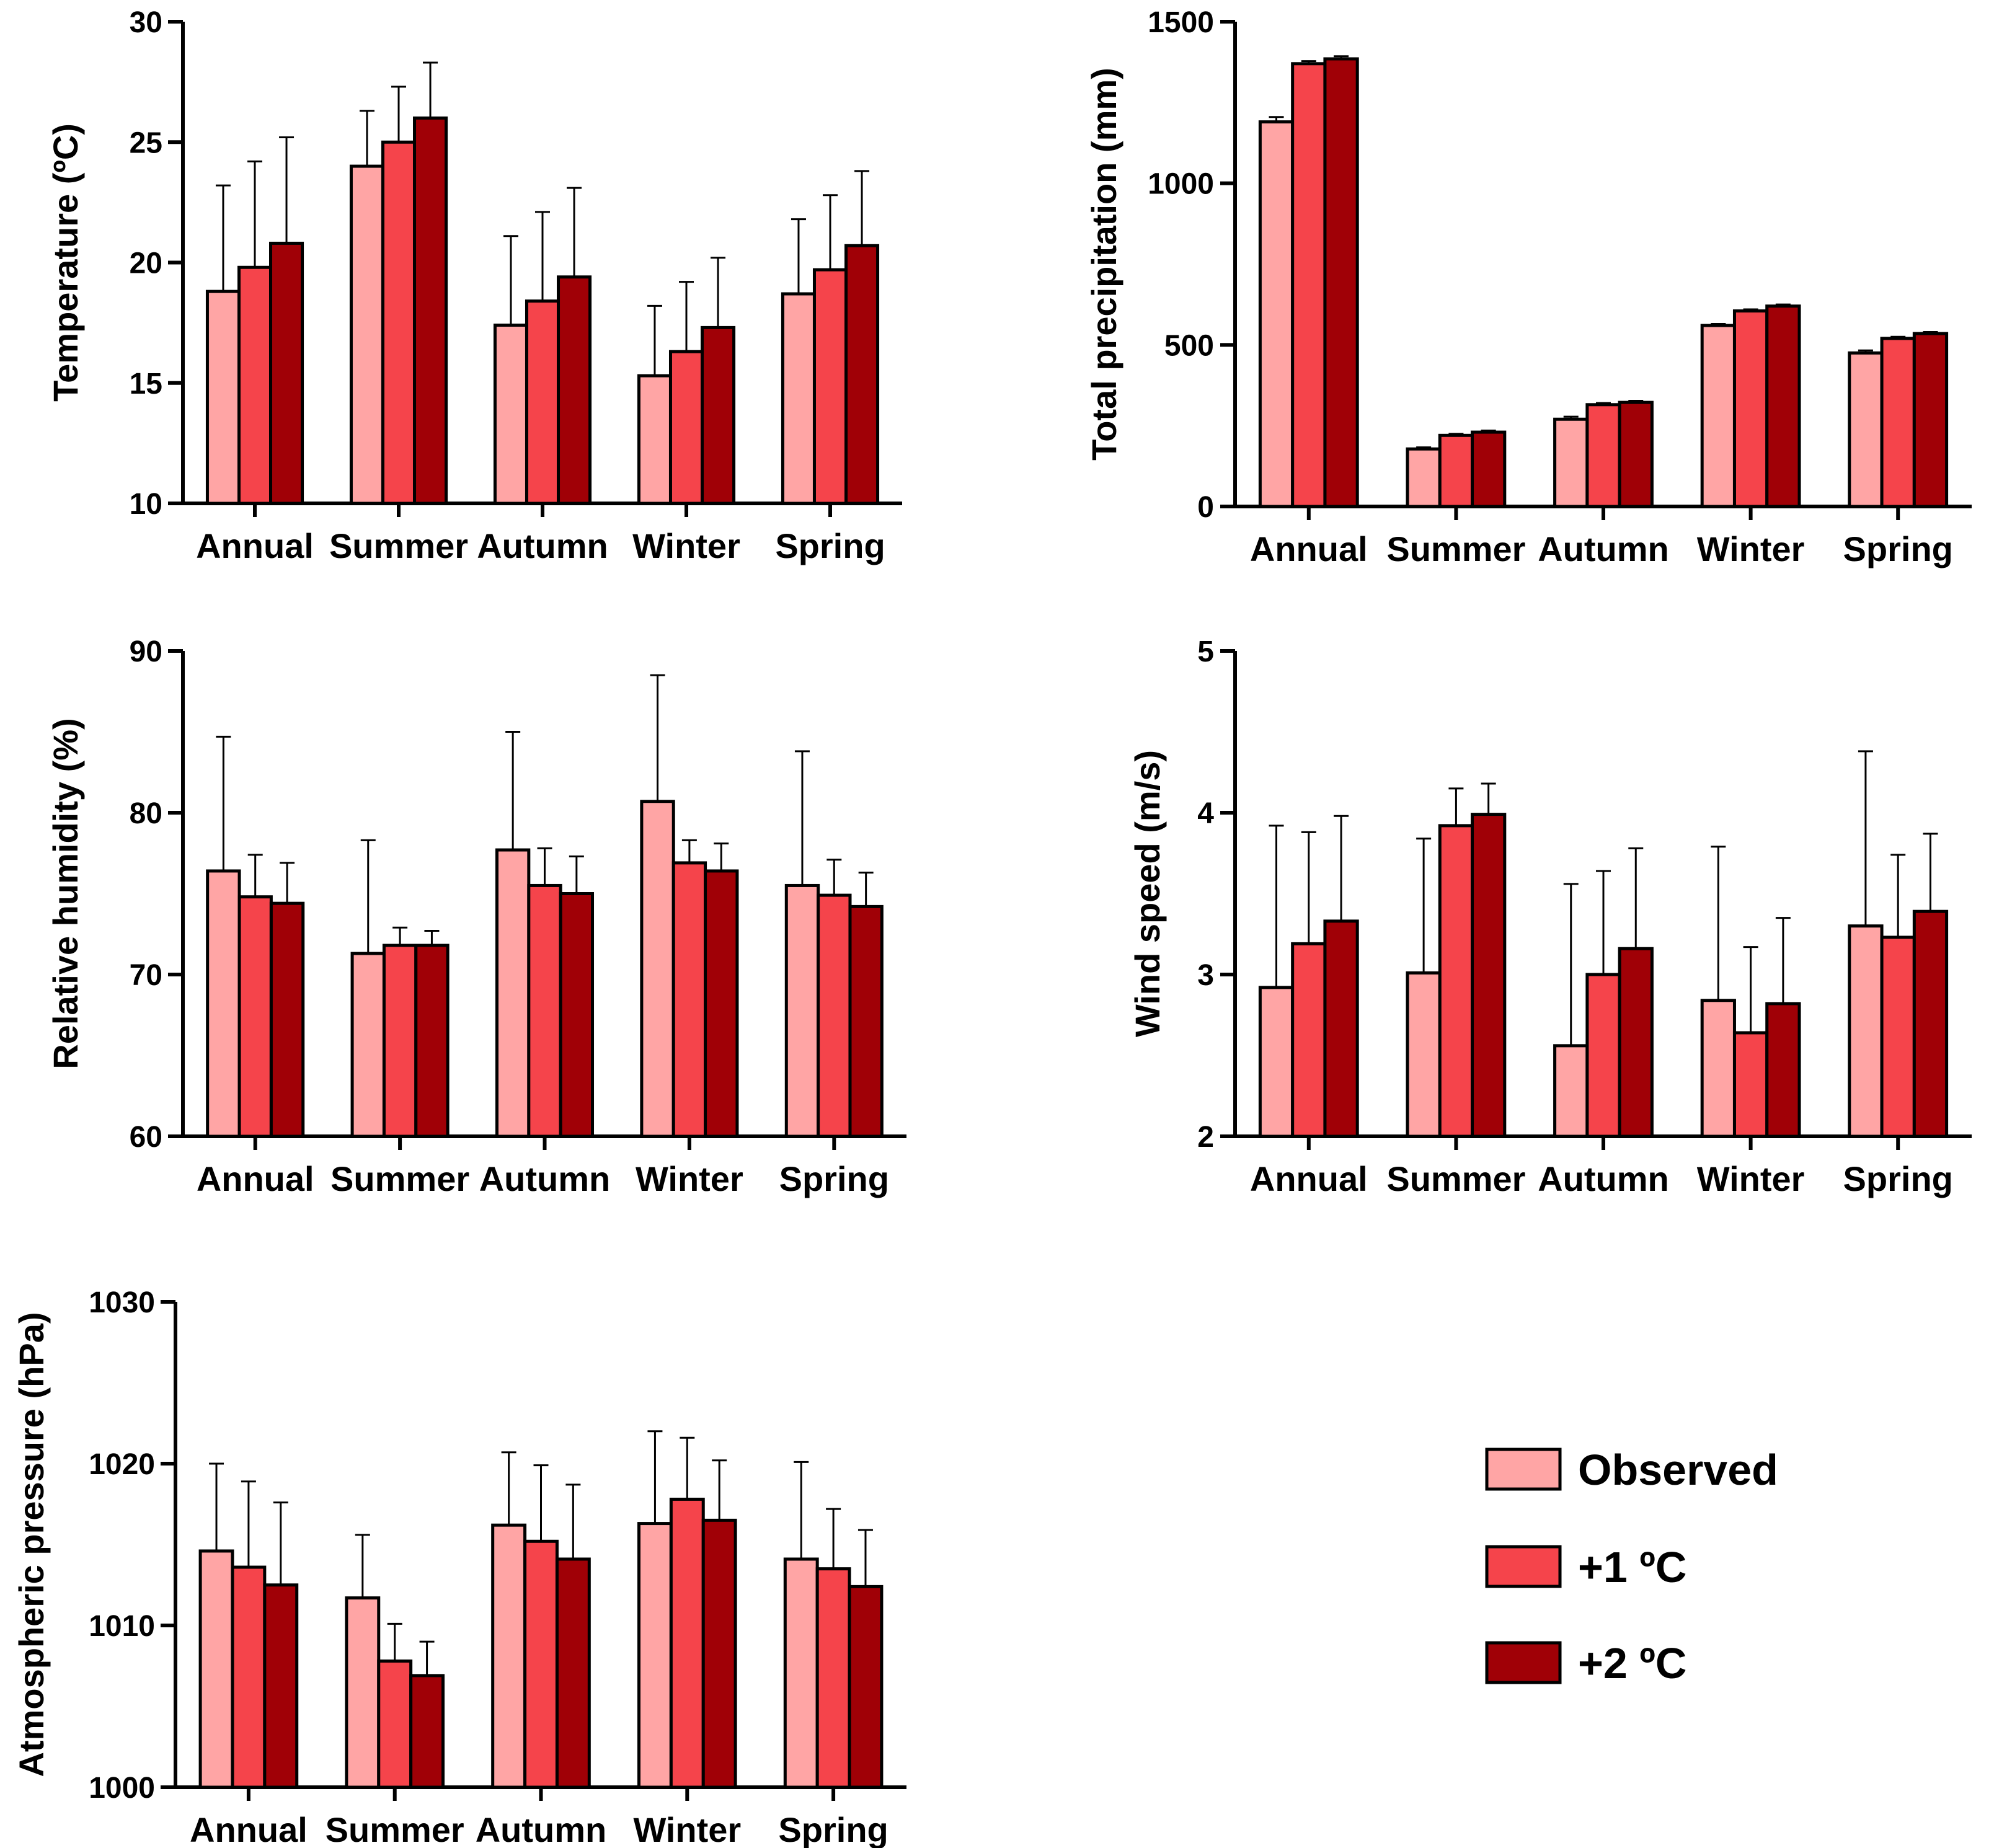 This screenshot has width=1994, height=1848. Describe the element at coordinates (1603, 548) in the screenshot. I see `x-tick-label: Autumn` at that location.